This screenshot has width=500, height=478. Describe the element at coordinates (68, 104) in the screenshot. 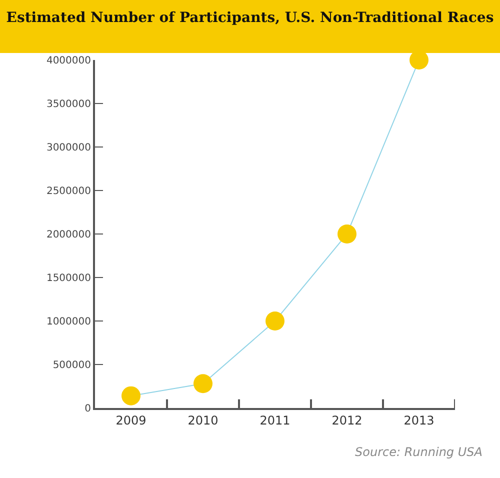

I see `y-tick-label: 3500000` at that location.